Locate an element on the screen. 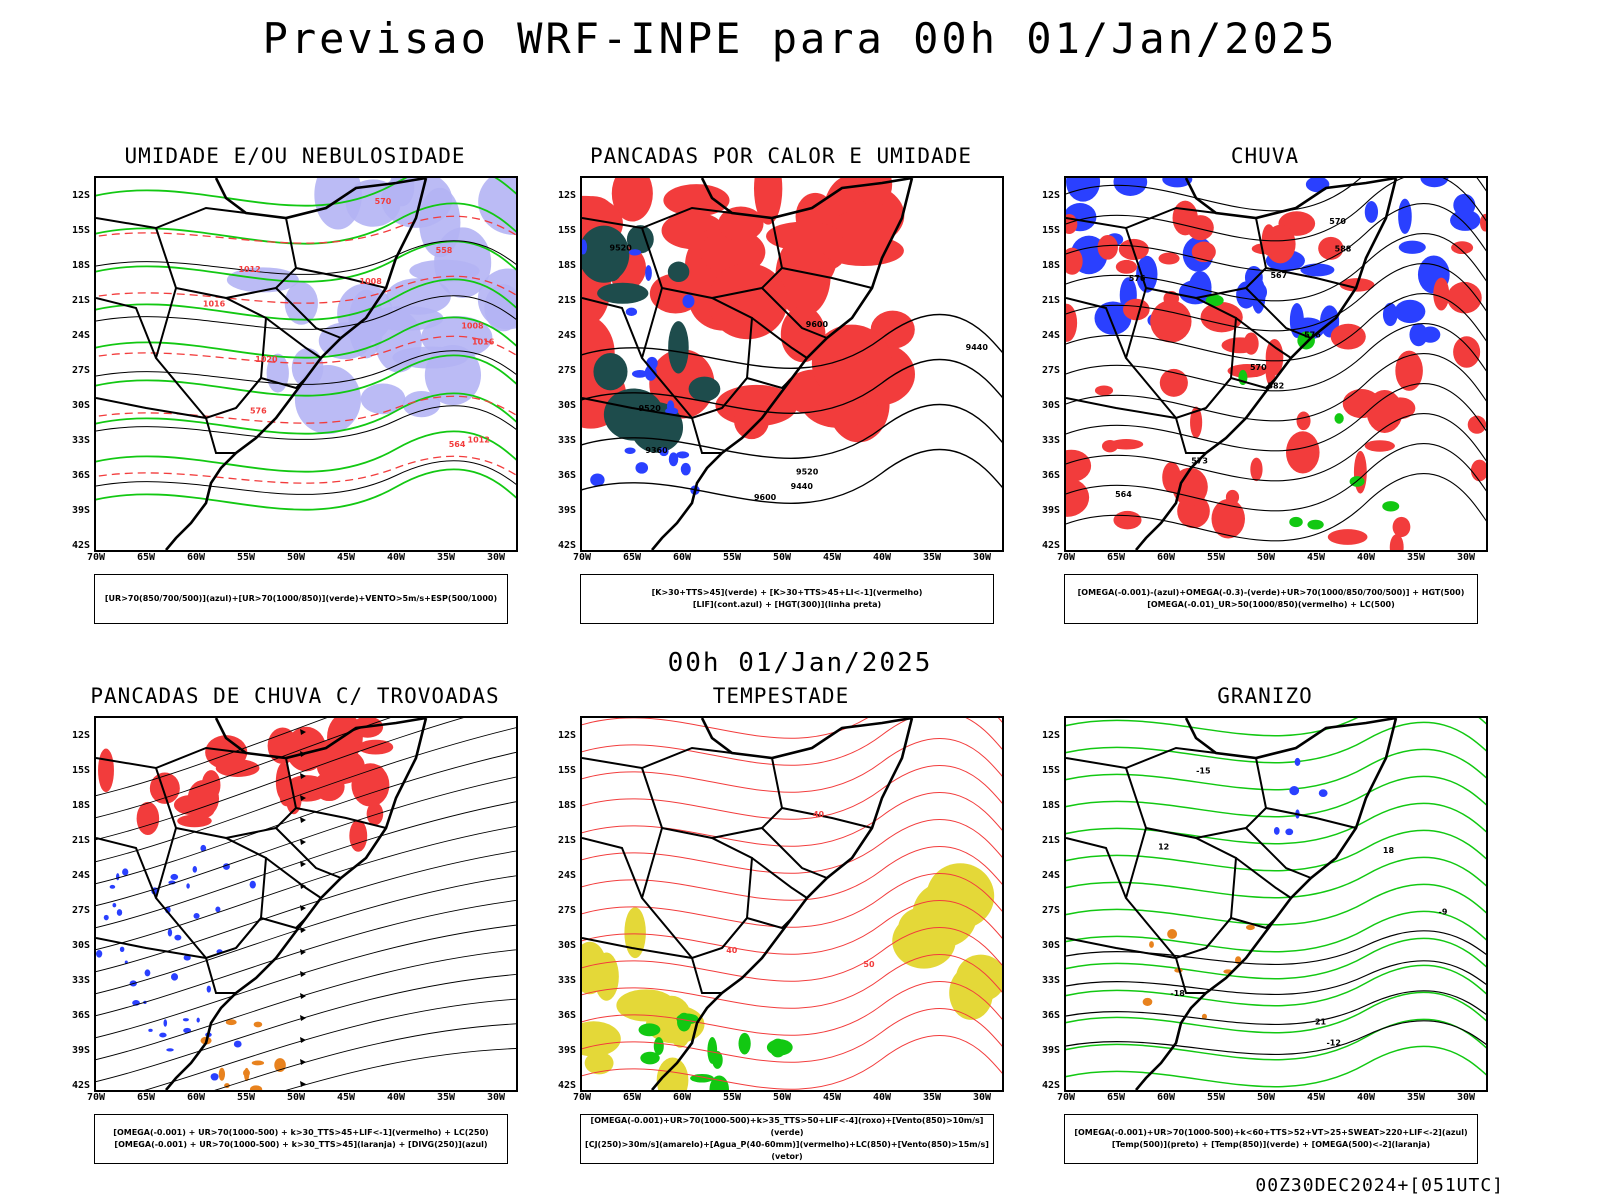 This screenshot has height=1200, width=1600. lon-tick-label: 50W is located at coordinates (1266, 1097).